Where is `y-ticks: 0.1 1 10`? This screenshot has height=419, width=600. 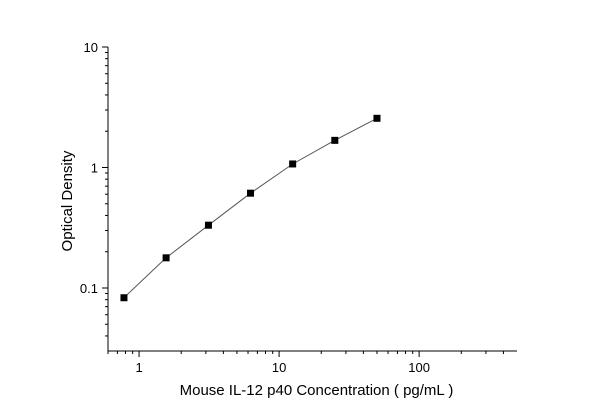 y-ticks: 0.1 1 10 is located at coordinates (94, 168).